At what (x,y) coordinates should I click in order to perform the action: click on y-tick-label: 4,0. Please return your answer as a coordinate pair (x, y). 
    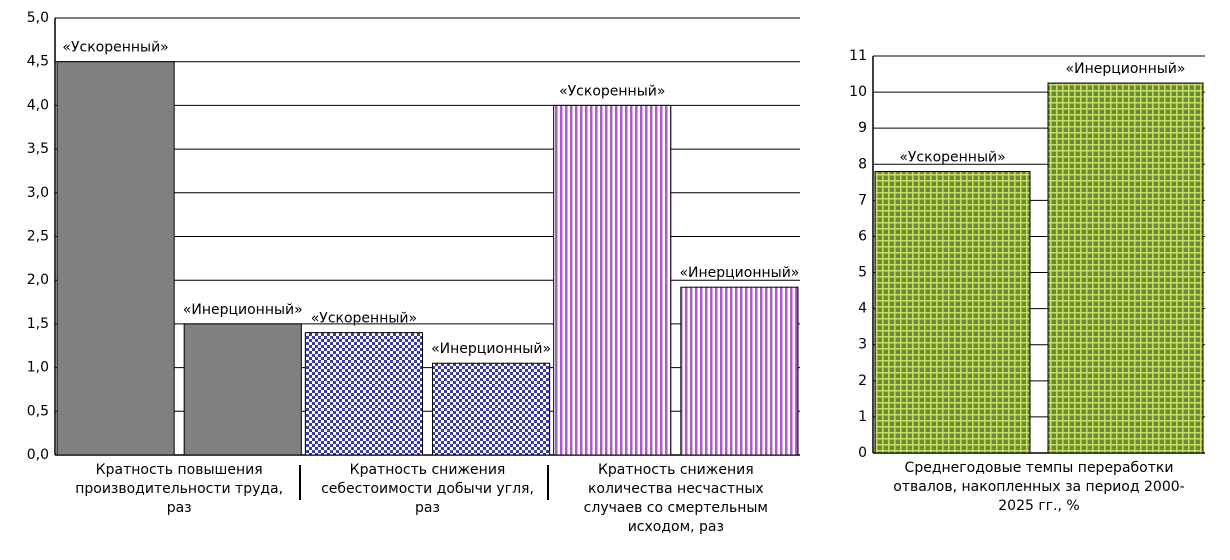
    Looking at the image, I should click on (38, 105).